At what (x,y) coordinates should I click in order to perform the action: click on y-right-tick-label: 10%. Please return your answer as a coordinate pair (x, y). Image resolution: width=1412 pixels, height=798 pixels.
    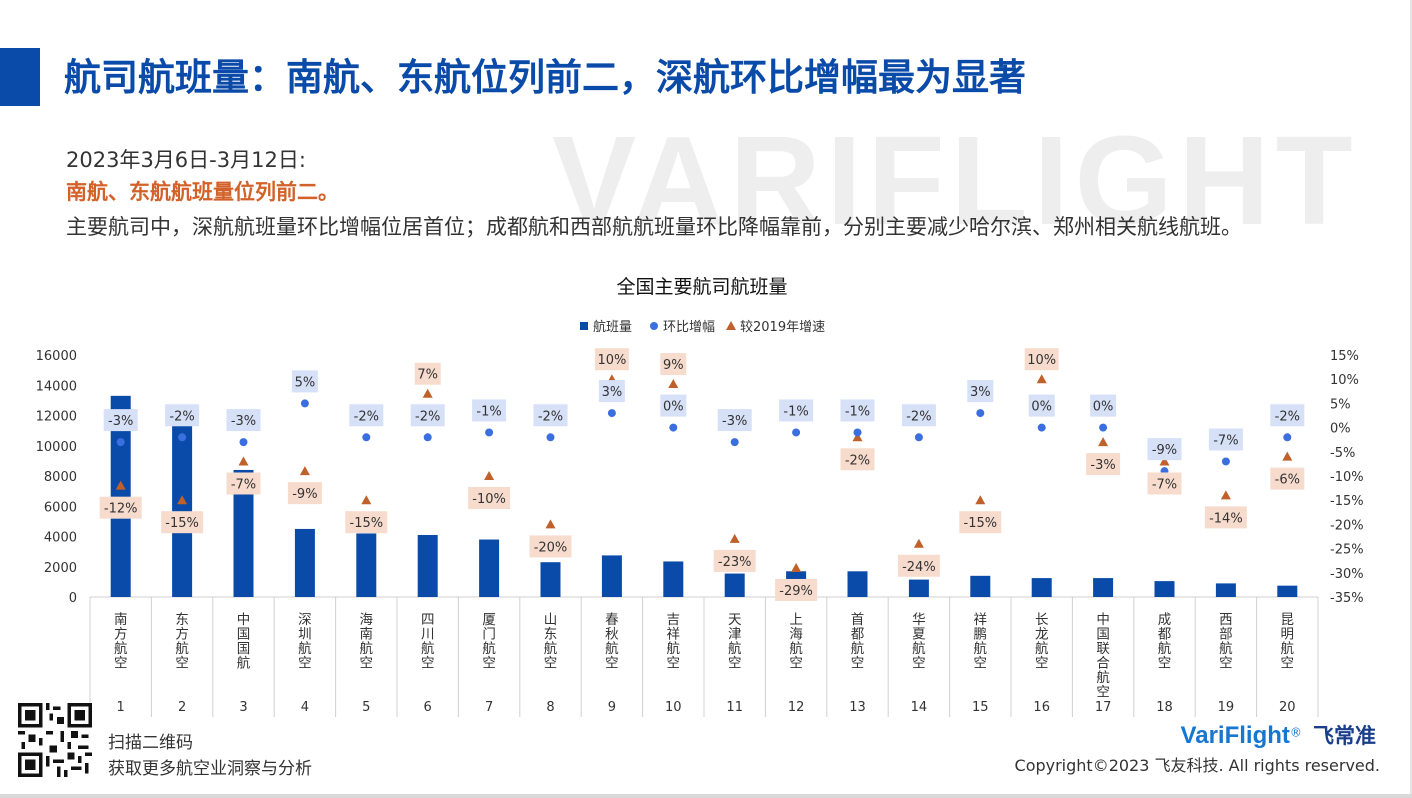
    Looking at the image, I should click on (1344, 380).